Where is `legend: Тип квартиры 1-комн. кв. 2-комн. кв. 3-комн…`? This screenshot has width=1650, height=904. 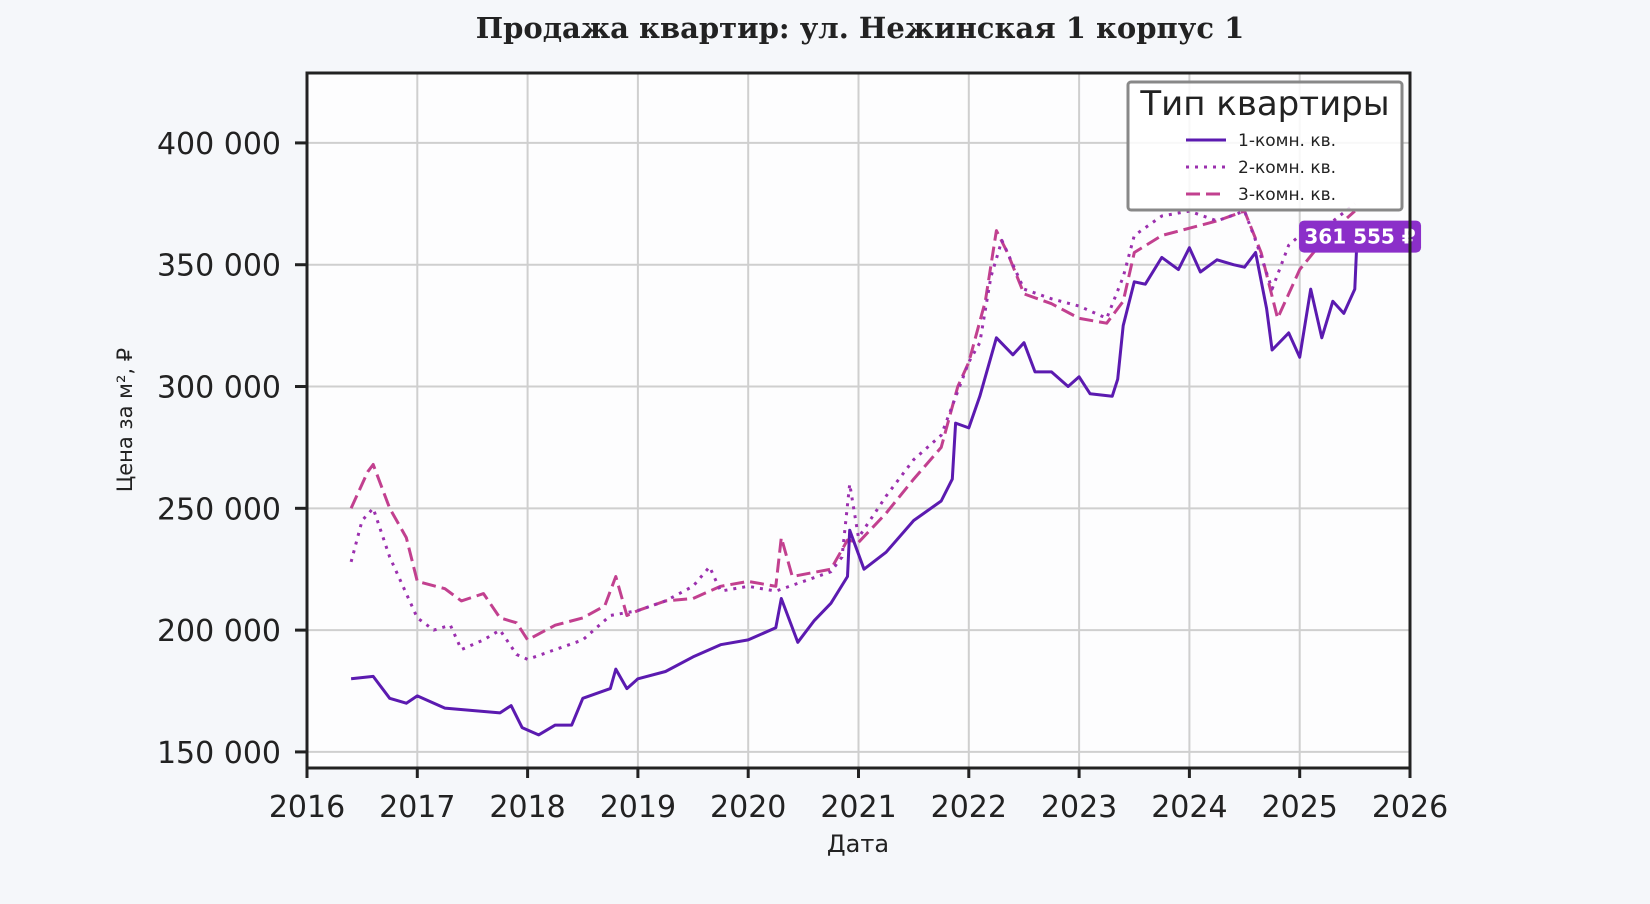 legend: Тип квартиры 1-комн. кв. 2-комн. кв. 3-комн… is located at coordinates (1265, 146).